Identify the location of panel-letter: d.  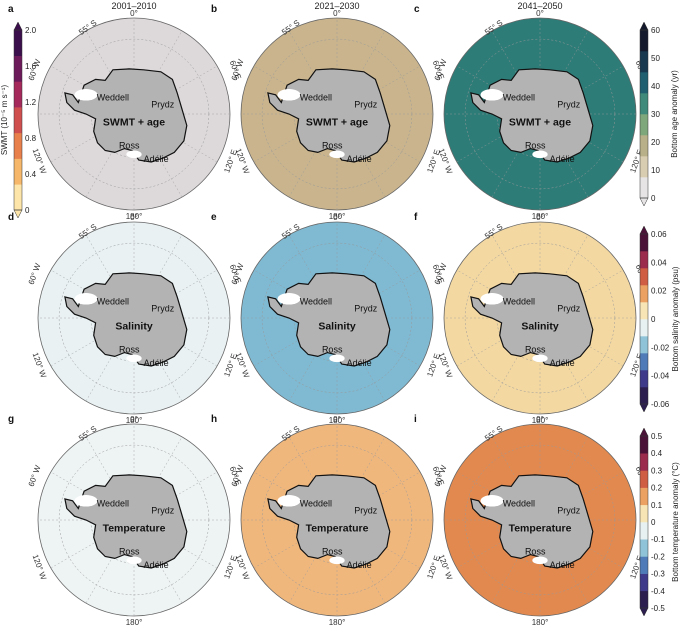
(11, 217).